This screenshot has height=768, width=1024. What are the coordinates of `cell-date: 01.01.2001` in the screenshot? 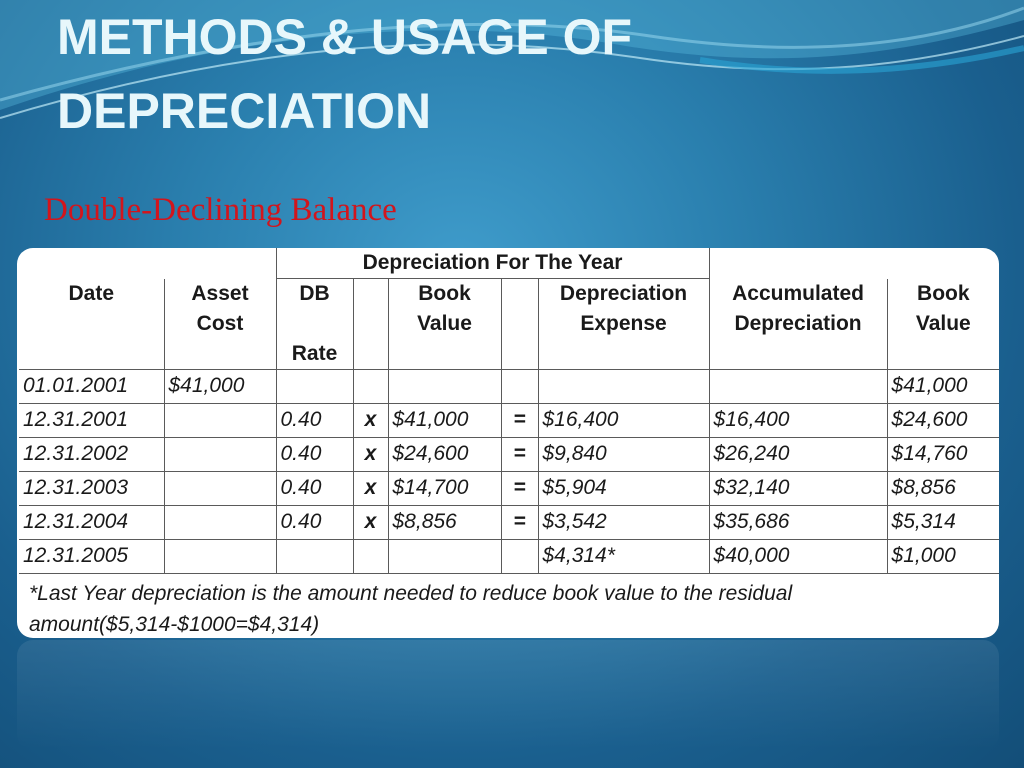 It's located at (92, 386).